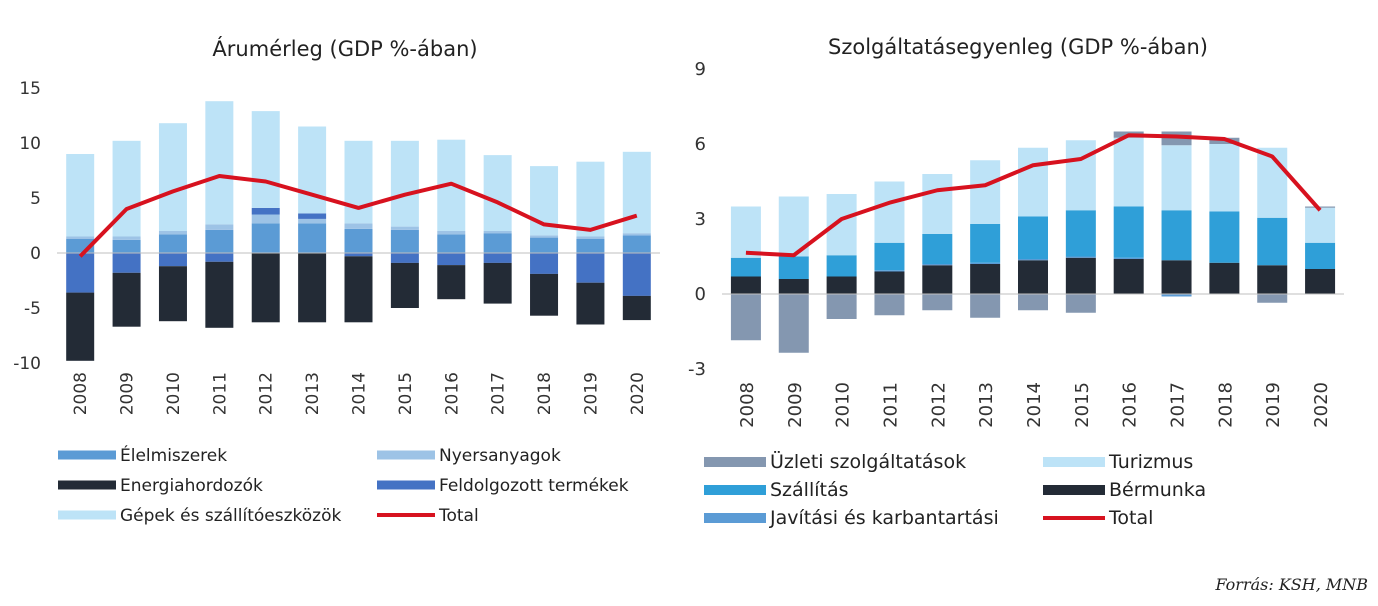 The height and width of the screenshot is (606, 1378). What do you see at coordinates (219, 163) in the screenshot?
I see `bar-machinery-2011` at bounding box center [219, 163].